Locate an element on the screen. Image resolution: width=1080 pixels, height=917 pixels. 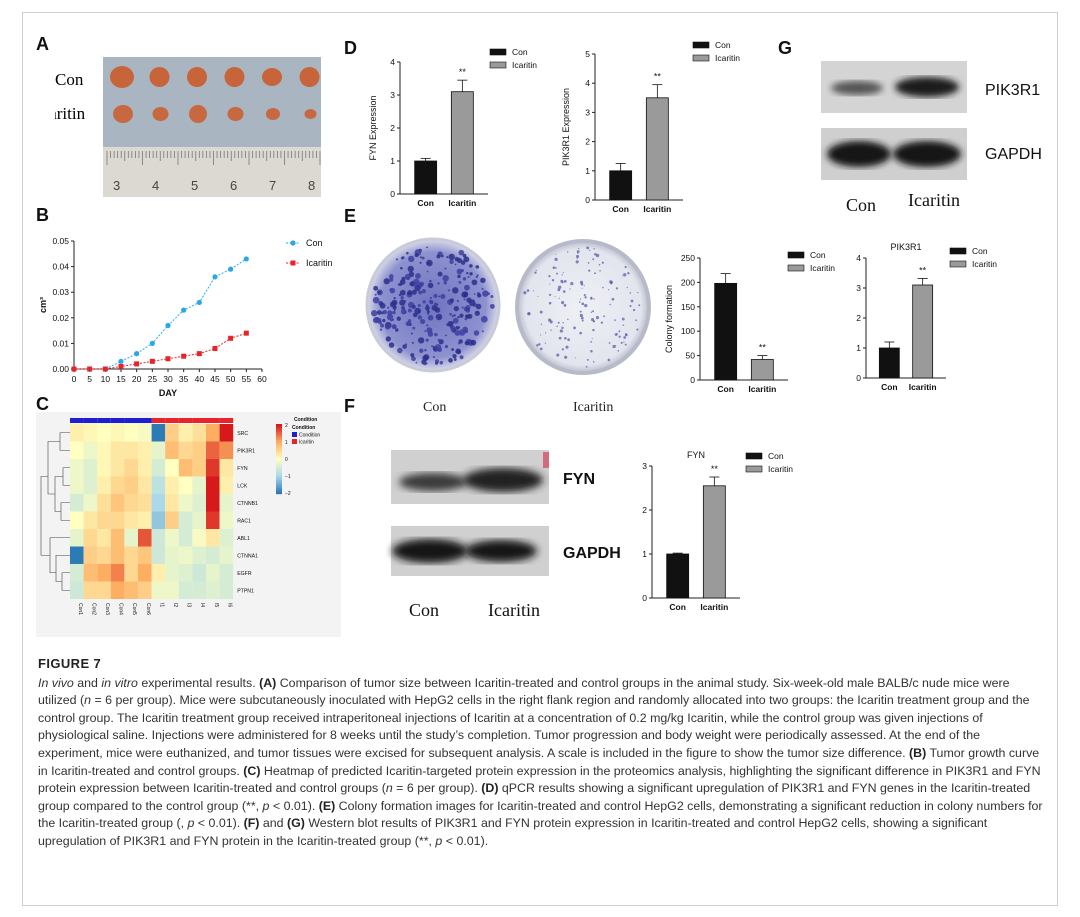
ruler-number: 3 is located at coordinates (116, 185).